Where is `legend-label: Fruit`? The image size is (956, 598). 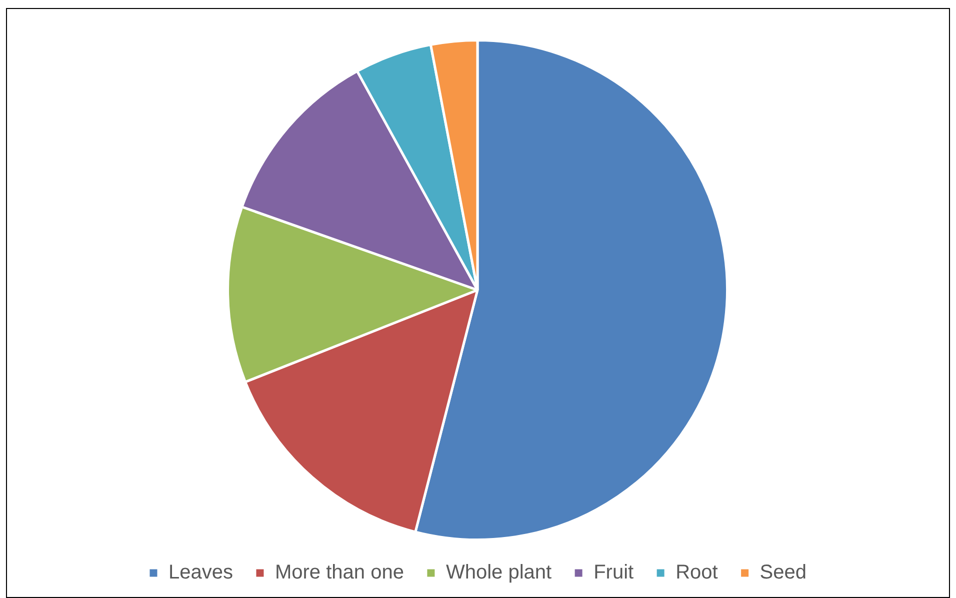
legend-label: Fruit is located at coordinates (614, 573).